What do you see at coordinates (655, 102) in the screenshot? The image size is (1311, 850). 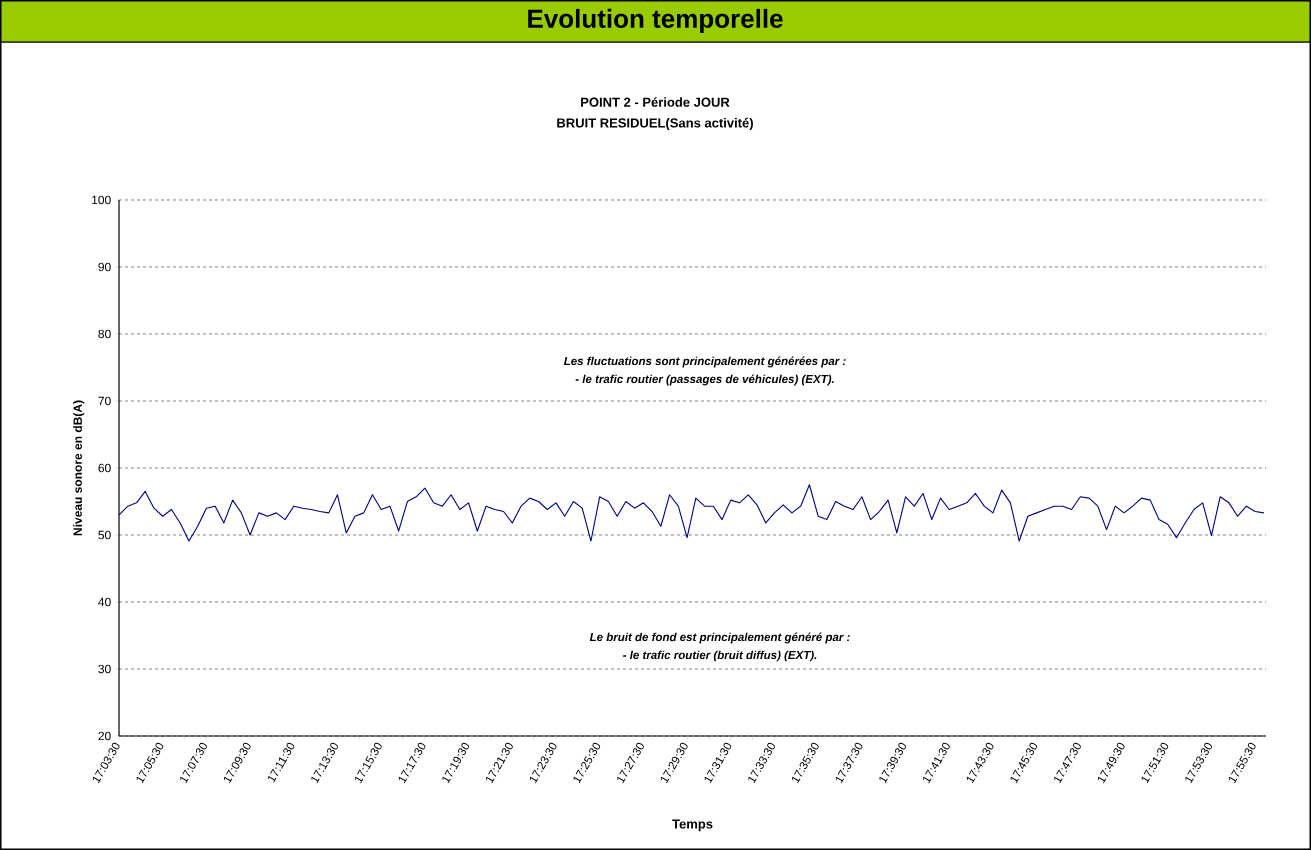 I see `chart-subtitle: POINT 2 - Période JOUR` at bounding box center [655, 102].